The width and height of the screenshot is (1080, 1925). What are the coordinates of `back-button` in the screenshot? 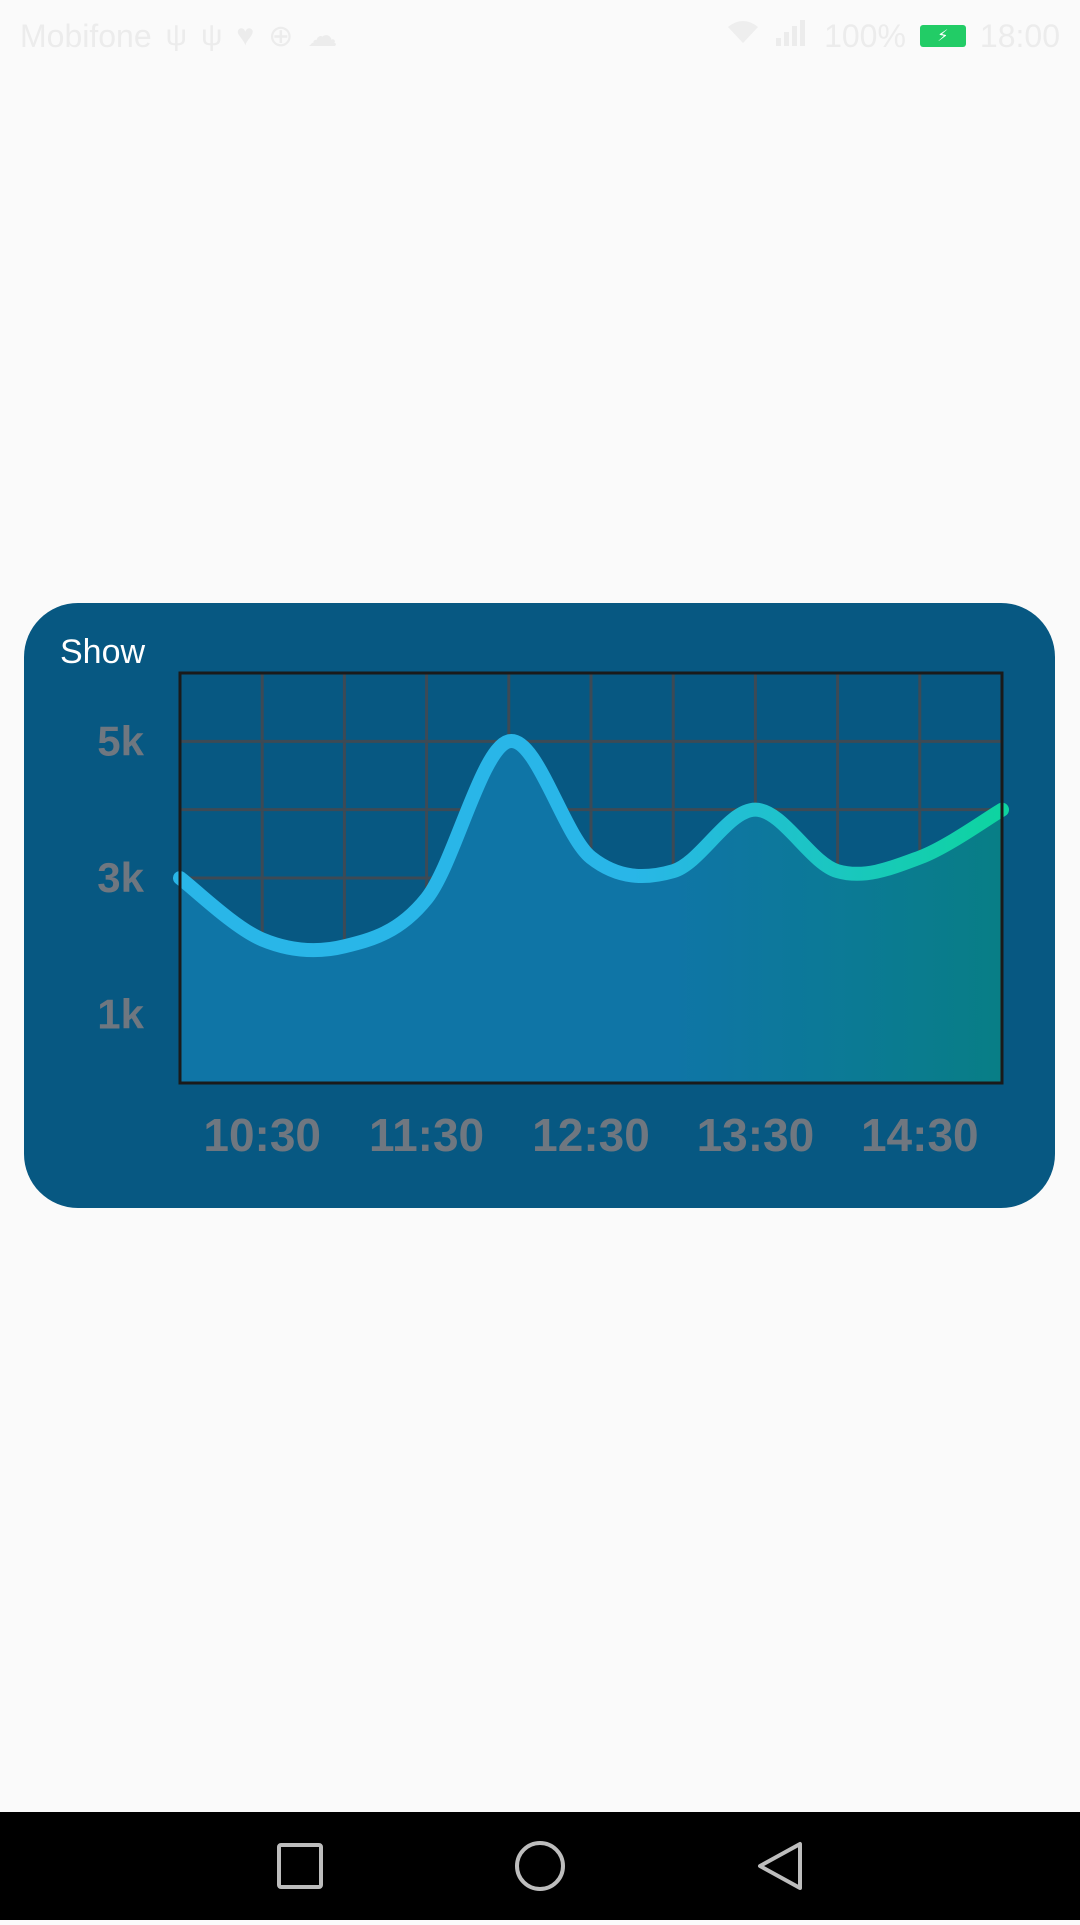 It's located at (780, 1866).